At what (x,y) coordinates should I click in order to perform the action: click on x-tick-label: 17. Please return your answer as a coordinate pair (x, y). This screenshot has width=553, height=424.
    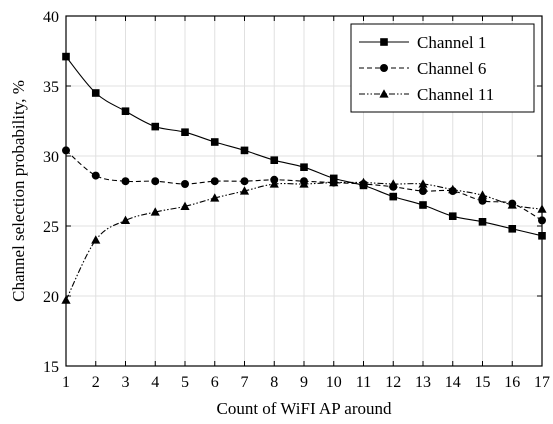
    Looking at the image, I should click on (542, 382).